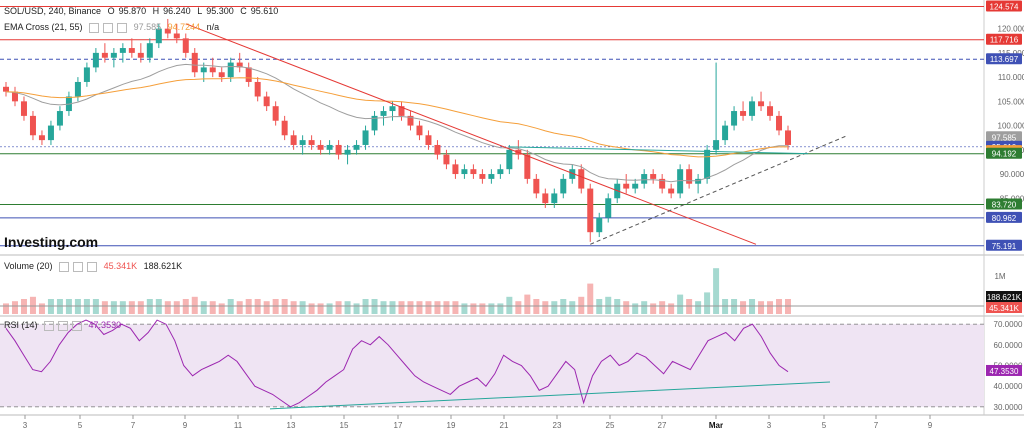 Image resolution: width=1024 pixels, height=434 pixels. Describe the element at coordinates (1004, 371) in the screenshot. I see `rsi-tag-label: 47.3530` at that location.